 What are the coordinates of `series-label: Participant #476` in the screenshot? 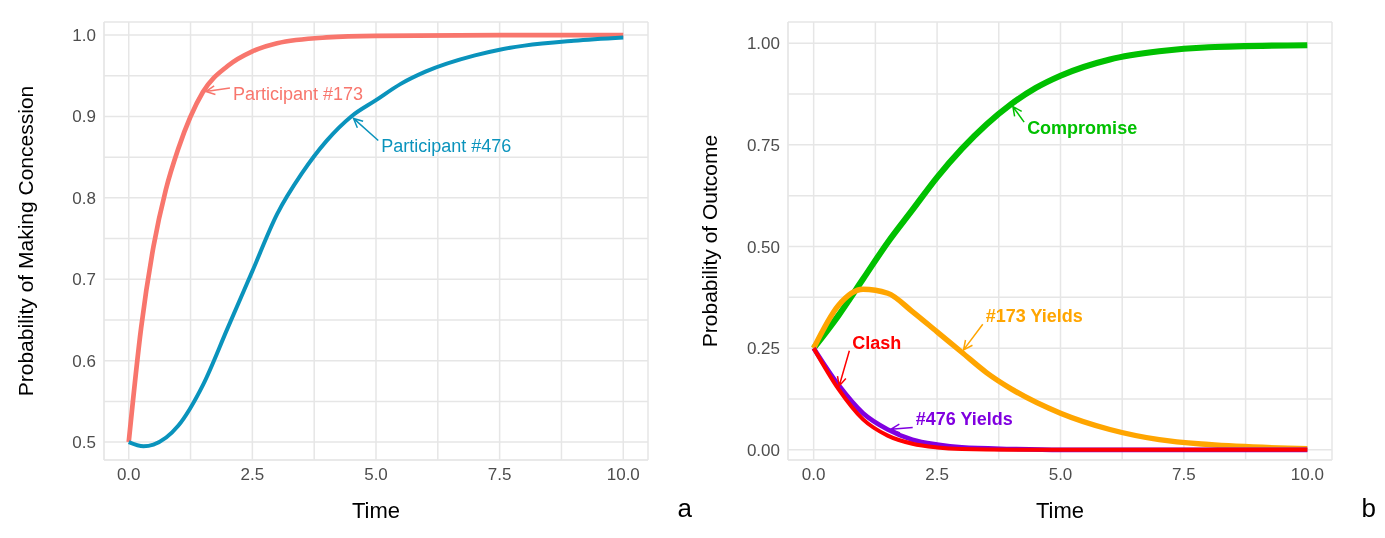 It's located at (446, 146).